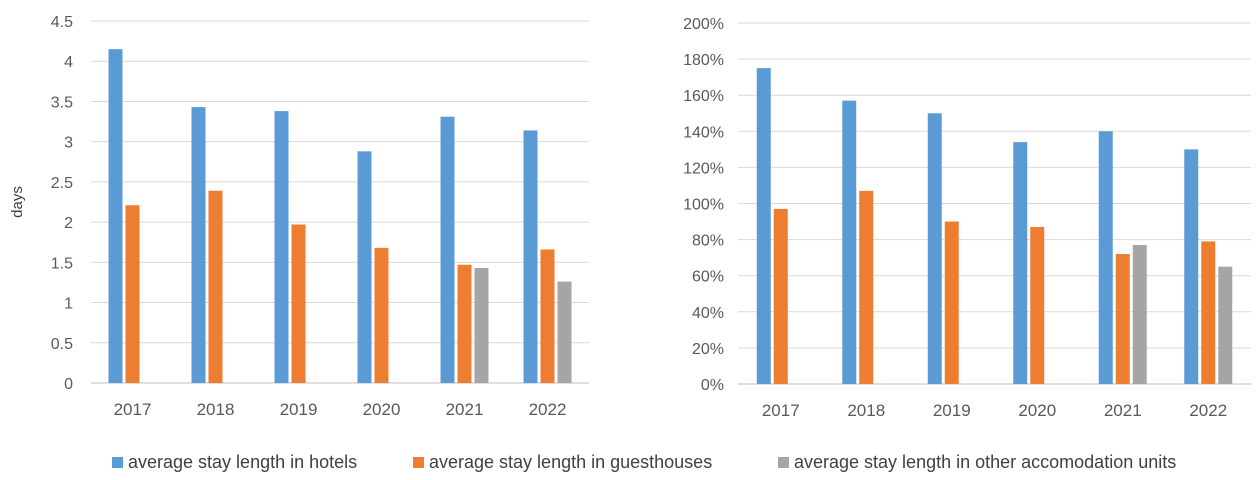 The height and width of the screenshot is (480, 1258). I want to click on y-tick-label: 1.5, so click(62, 263).